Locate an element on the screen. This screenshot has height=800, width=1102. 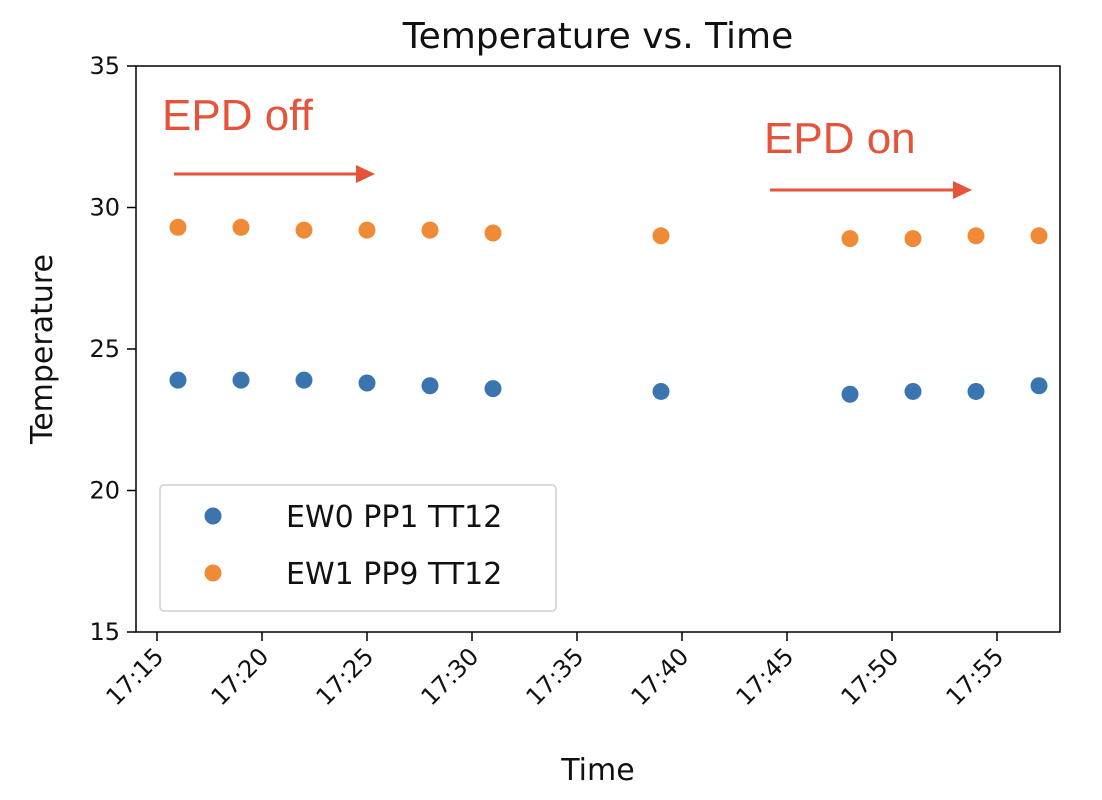
y-axis-ticks: 15 20 25 30 35 is located at coordinates (112, 349).